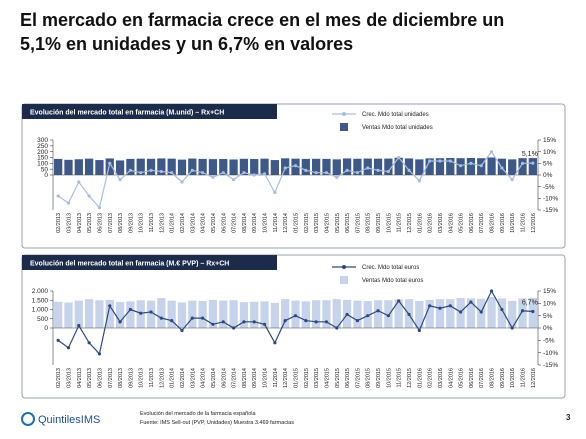 This screenshot has height=439, width=586. Describe the element at coordinates (255, 378) in the screenshot. I see `x-tick-label: 09/2014` at that location.